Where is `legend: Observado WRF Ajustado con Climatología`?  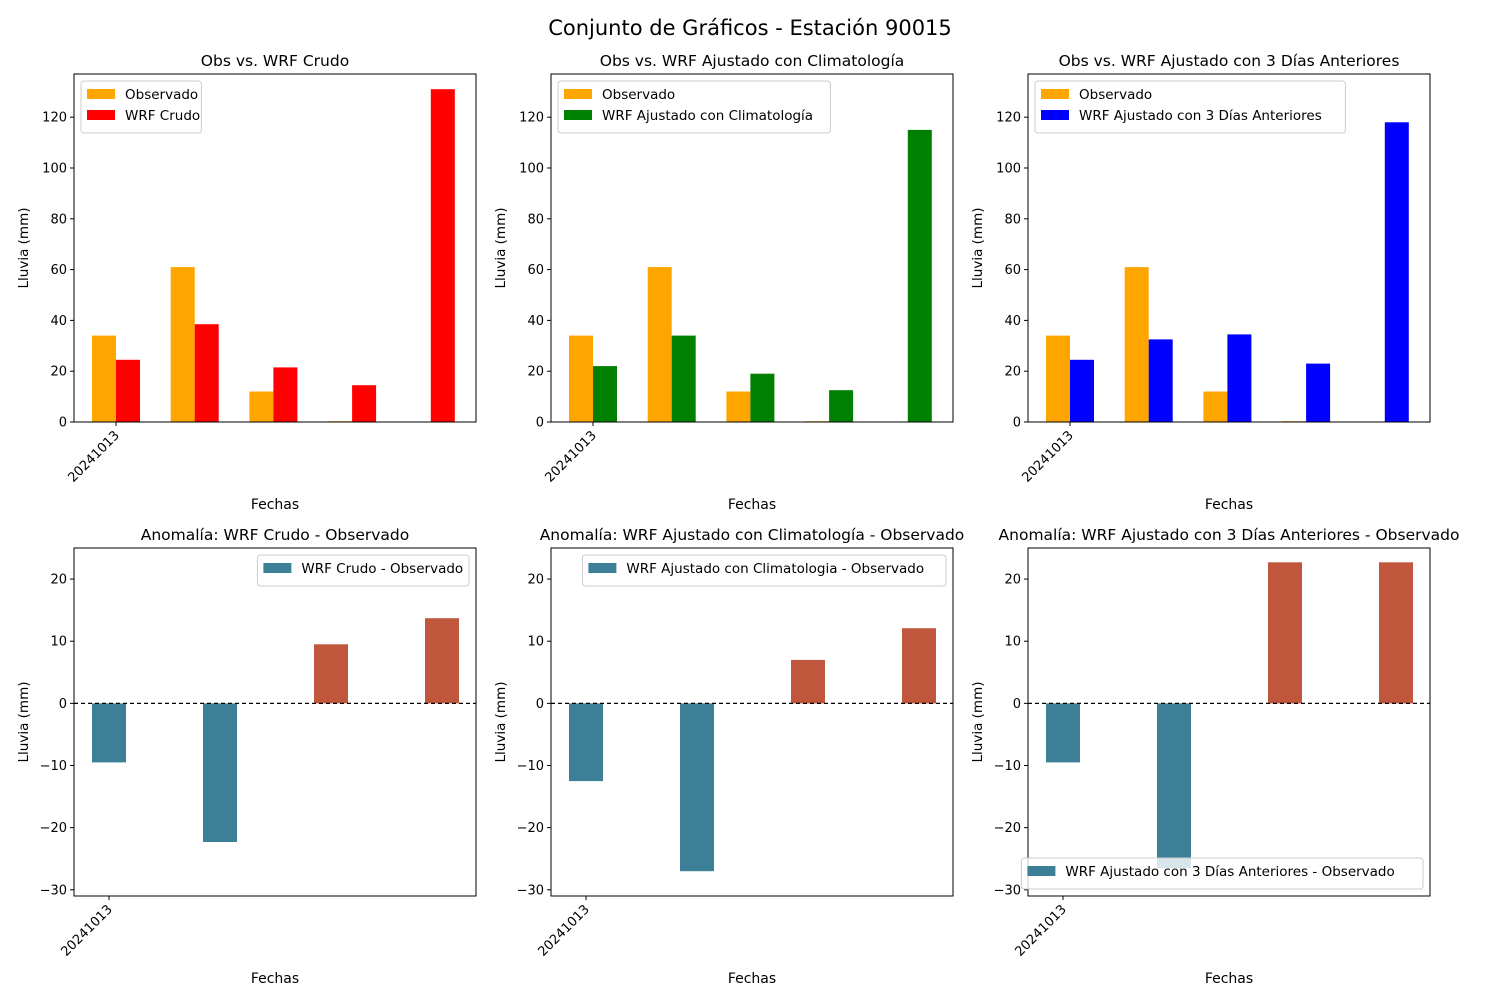
legend: Observado WRF Ajustado con Climatología is located at coordinates (694, 107).